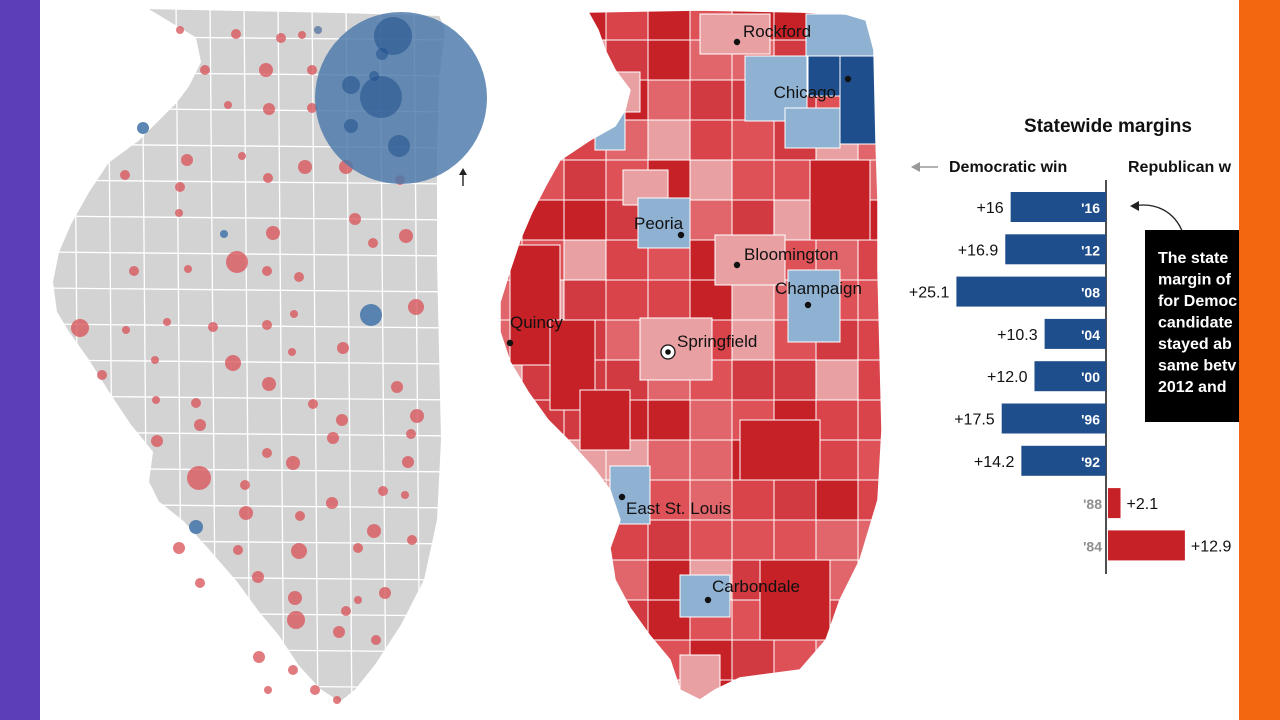 The height and width of the screenshot is (720, 1280). What do you see at coordinates (20, 360) in the screenshot?
I see `left-frame-bar` at bounding box center [20, 360].